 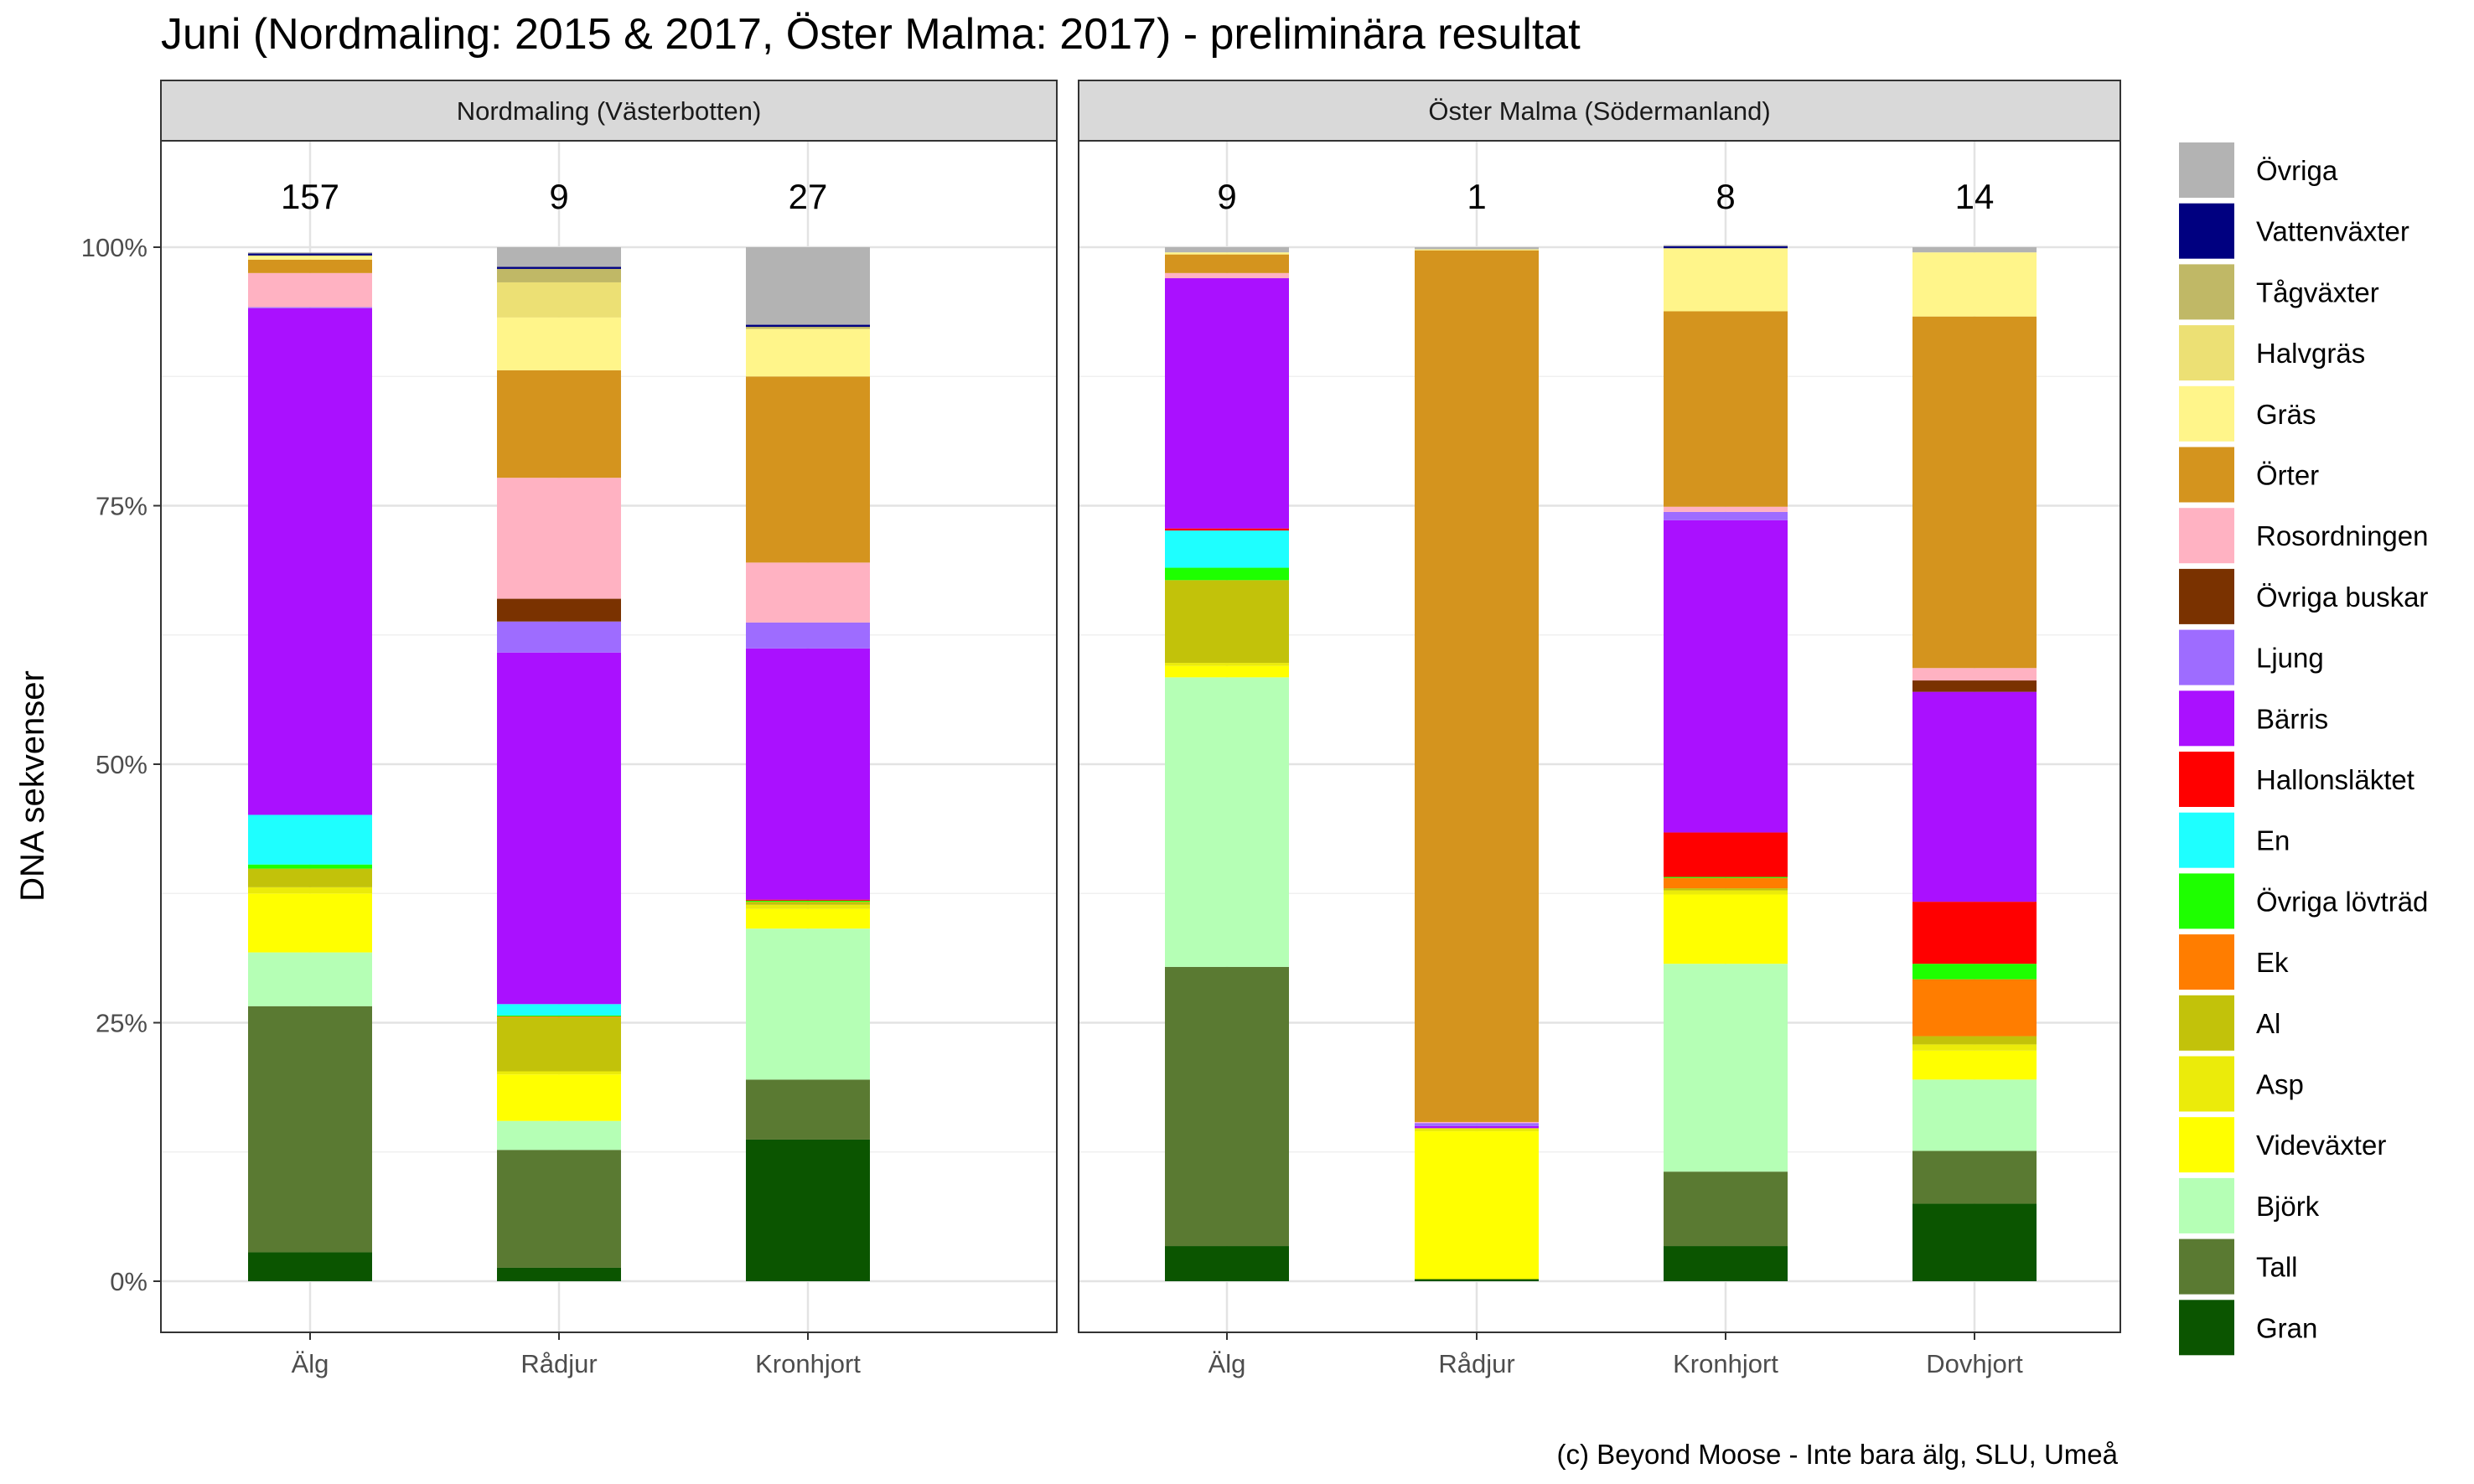 I want to click on bar-stack-rådjur, so click(x=1477, y=764).